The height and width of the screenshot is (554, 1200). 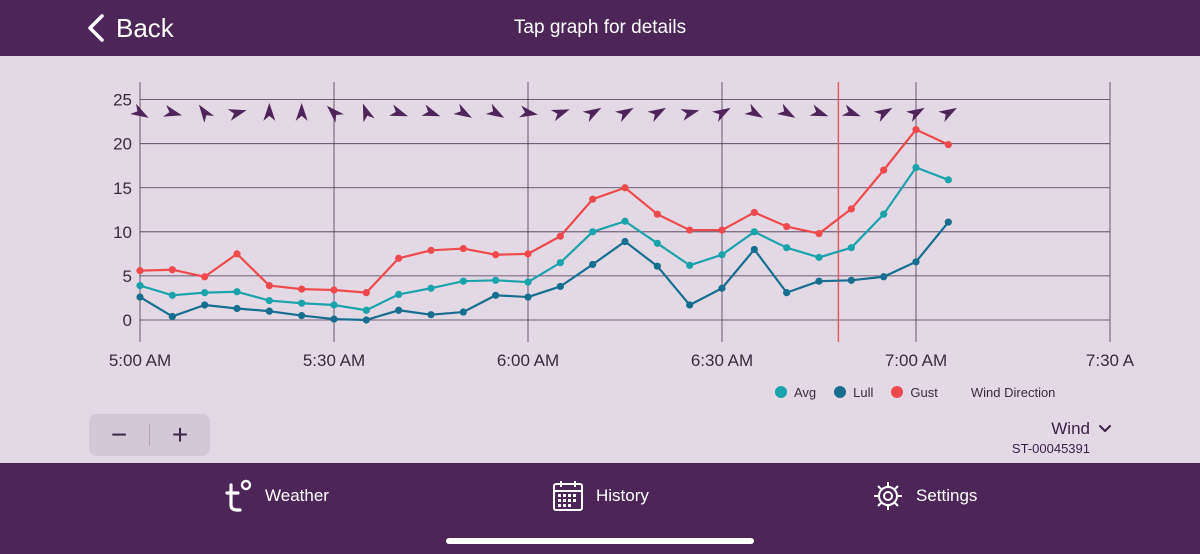 I want to click on x-tick-label: 6:30 AM, so click(x=722, y=360).